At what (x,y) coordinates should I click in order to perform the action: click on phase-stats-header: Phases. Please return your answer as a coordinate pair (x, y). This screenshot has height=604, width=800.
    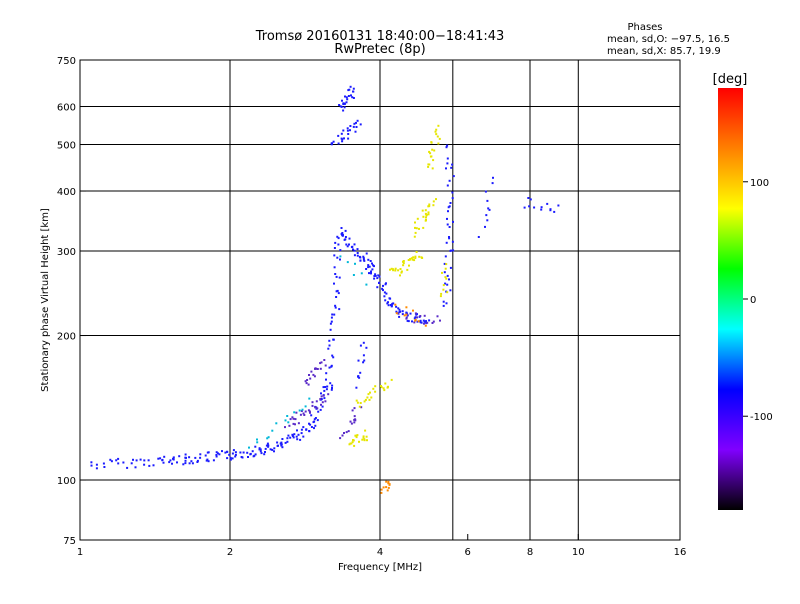
    Looking at the image, I should click on (644, 27).